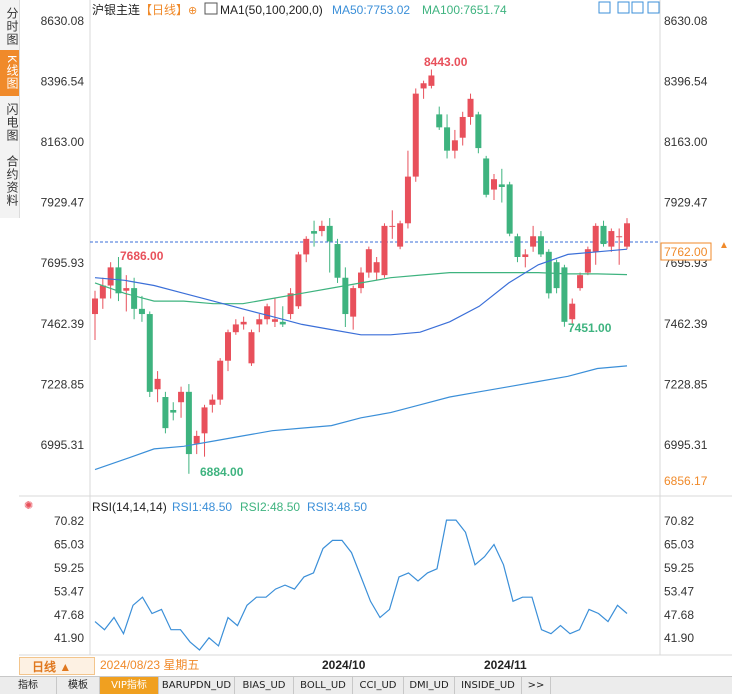  What do you see at coordinates (536, 685) in the screenshot?
I see `tab-more: >>` at bounding box center [536, 685].